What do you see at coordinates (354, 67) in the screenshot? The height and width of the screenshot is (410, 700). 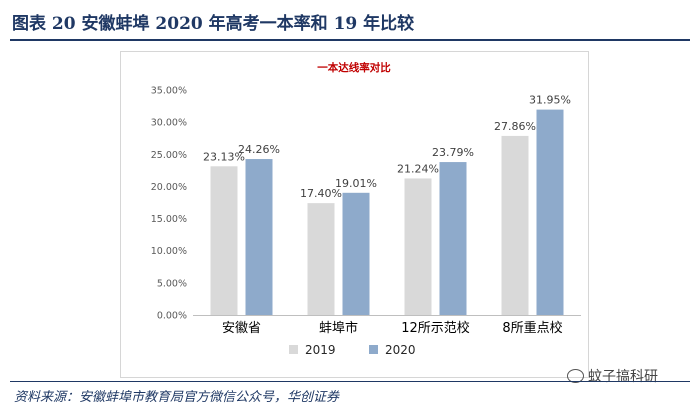 I see `chart-title: 一本达线率对比` at bounding box center [354, 67].